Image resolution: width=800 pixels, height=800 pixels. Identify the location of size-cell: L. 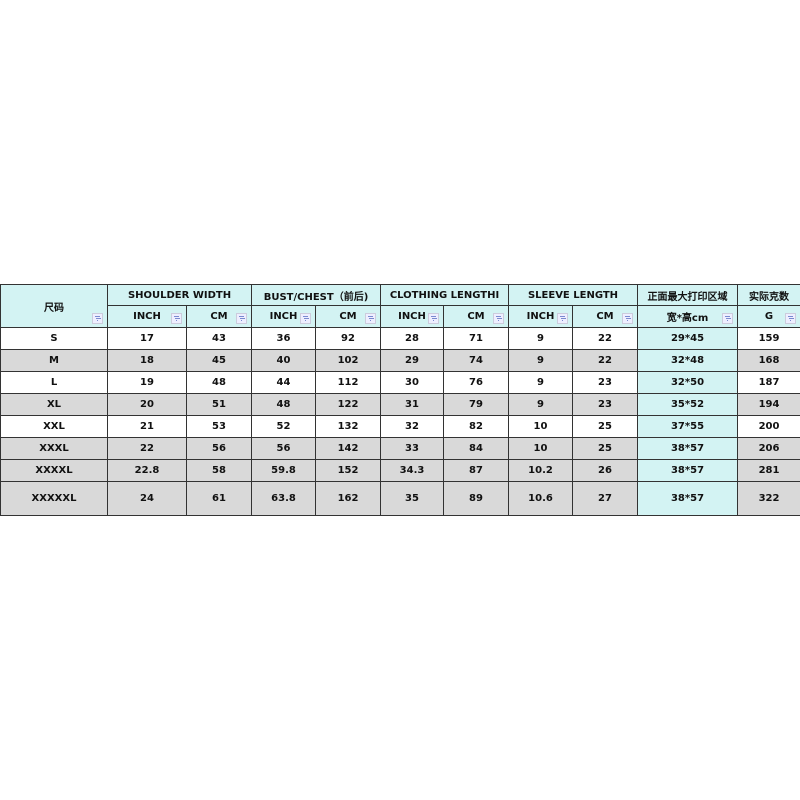
(54, 382).